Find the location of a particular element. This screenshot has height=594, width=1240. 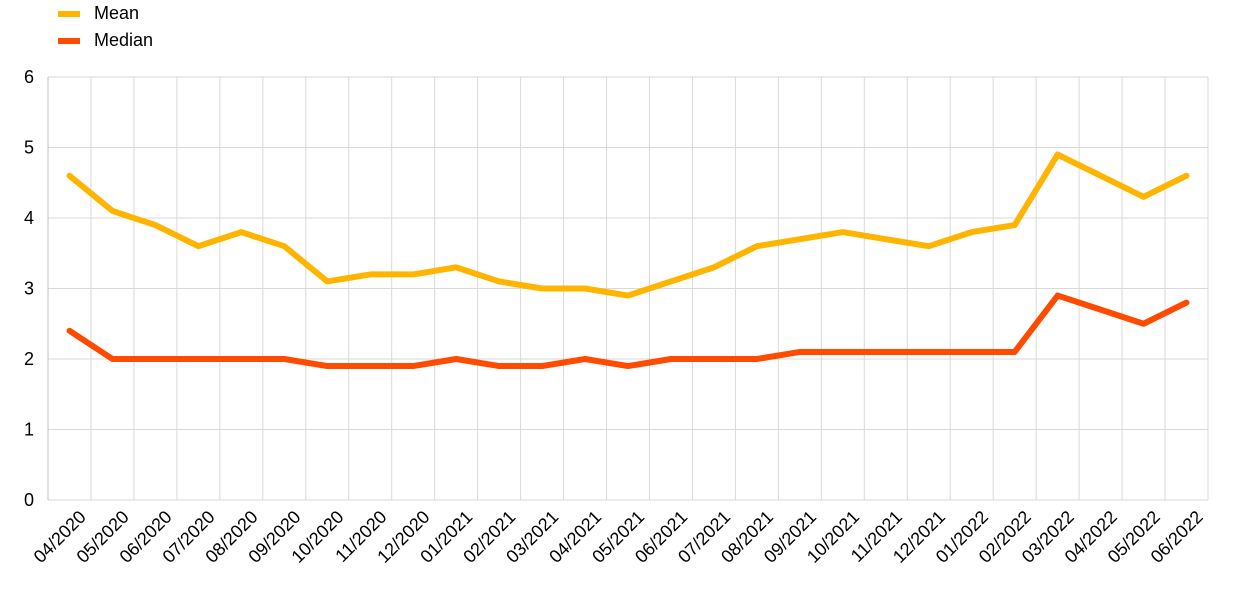

legend: Mean Median is located at coordinates (105, 27).